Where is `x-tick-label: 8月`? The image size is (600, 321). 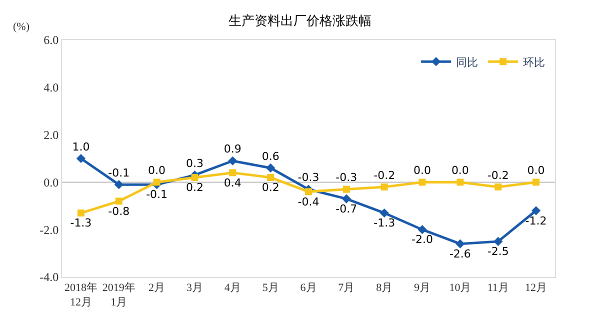 x-tick-label: 8月 is located at coordinates (384, 288).